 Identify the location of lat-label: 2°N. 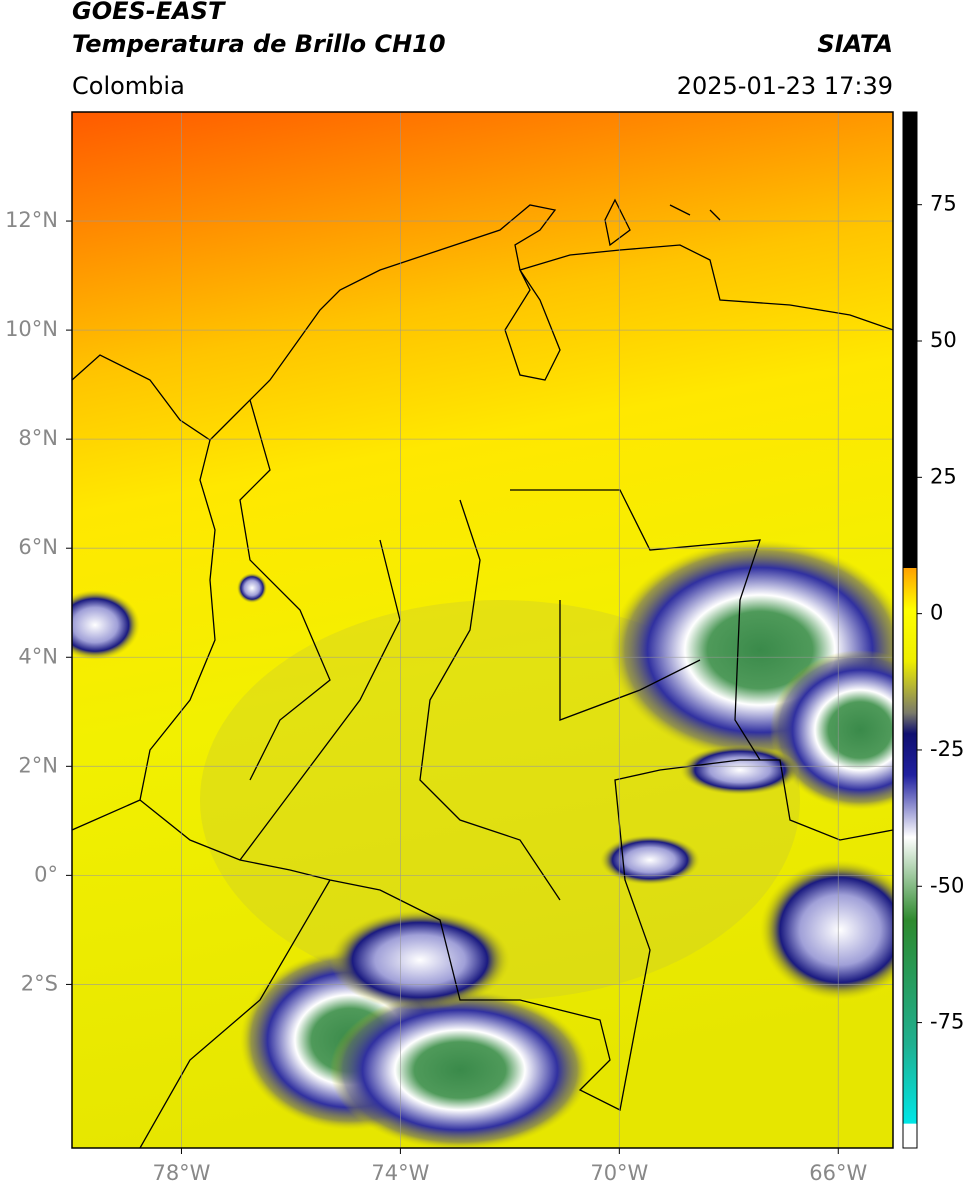
(38, 765).